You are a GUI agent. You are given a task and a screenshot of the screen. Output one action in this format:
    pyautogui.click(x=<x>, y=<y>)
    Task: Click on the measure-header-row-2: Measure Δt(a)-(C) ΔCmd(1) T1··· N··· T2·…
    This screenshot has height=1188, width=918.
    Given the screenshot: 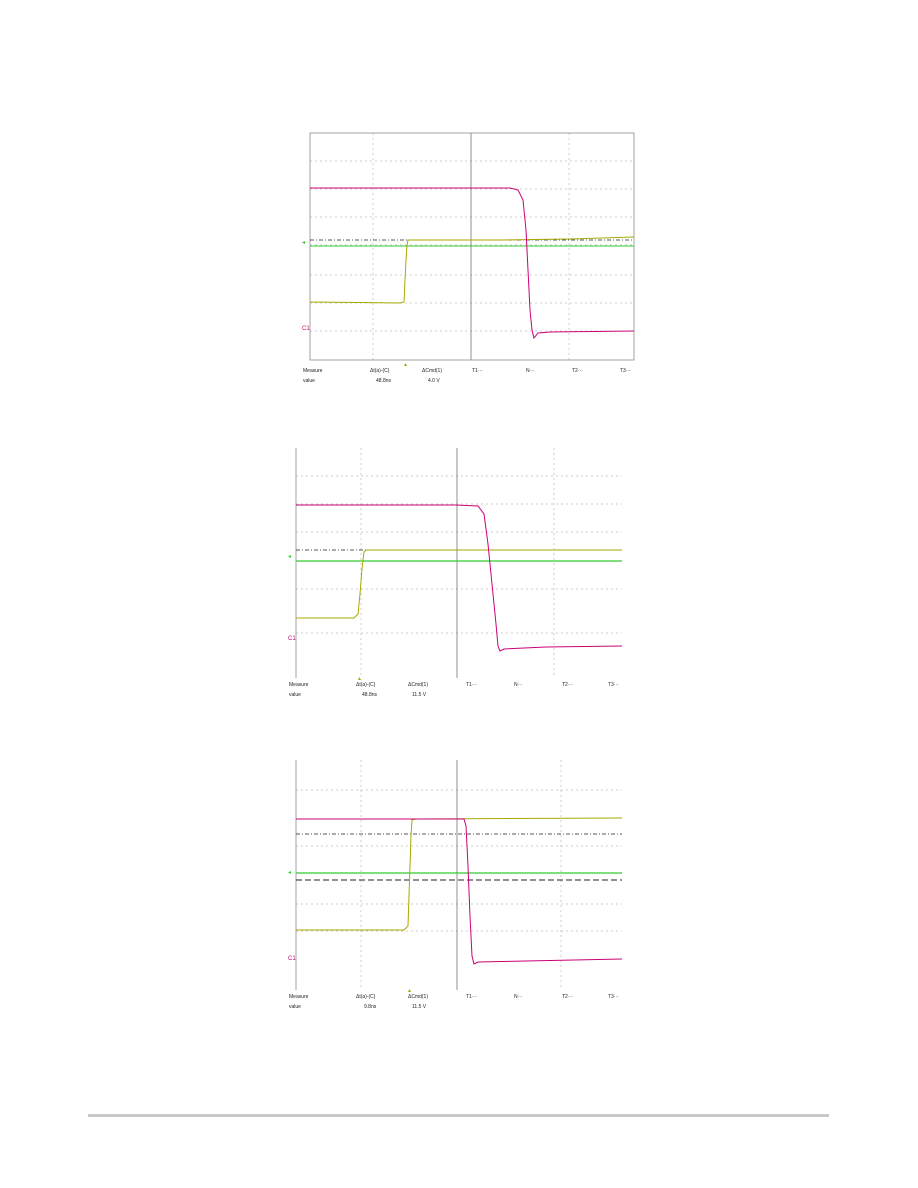 What is the action you would take?
    pyautogui.click(x=457, y=686)
    